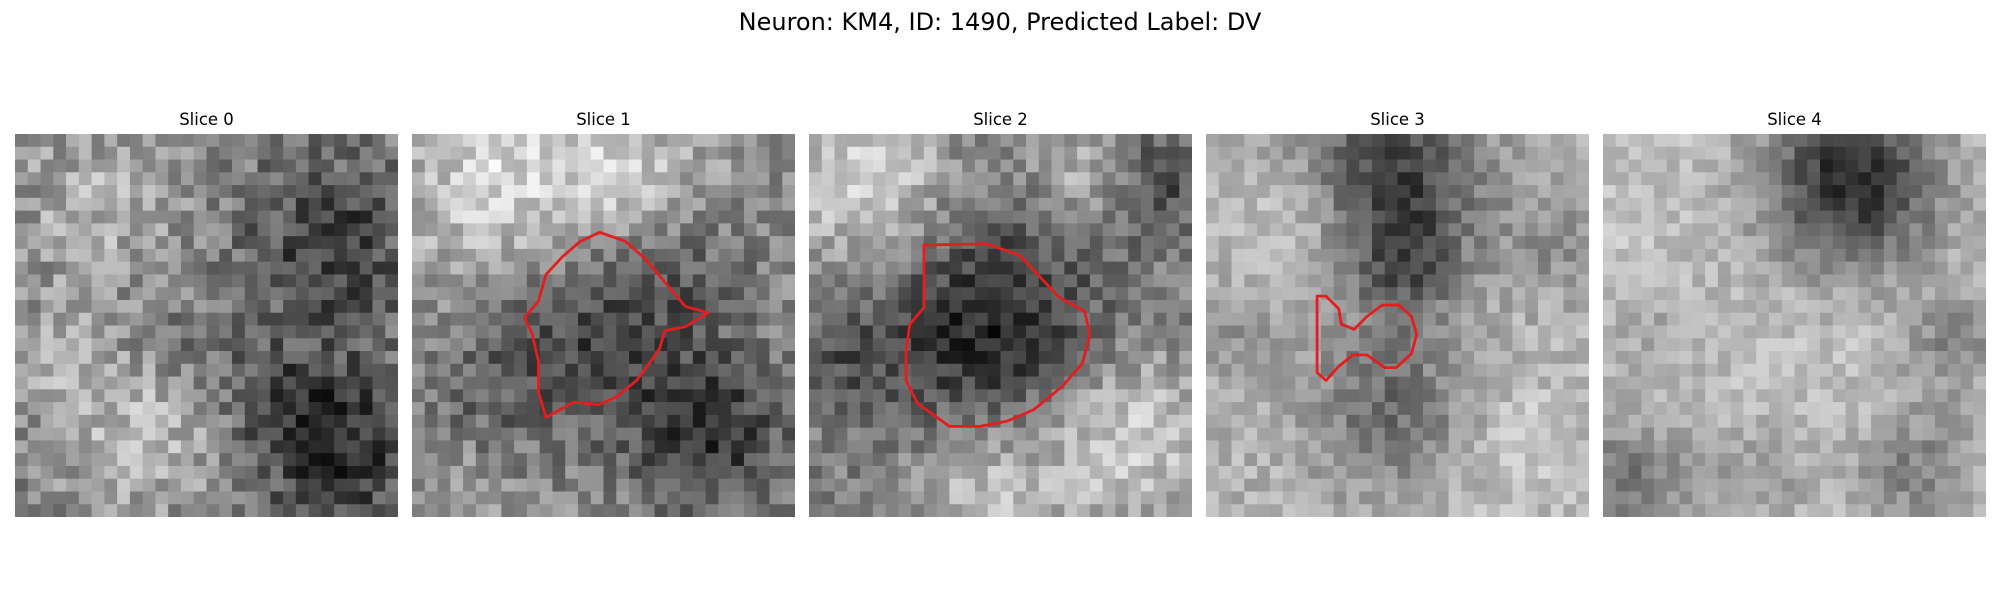 This screenshot has width=2000, height=600. Describe the element at coordinates (1000, 119) in the screenshot. I see `slice-title: Slice 2` at that location.